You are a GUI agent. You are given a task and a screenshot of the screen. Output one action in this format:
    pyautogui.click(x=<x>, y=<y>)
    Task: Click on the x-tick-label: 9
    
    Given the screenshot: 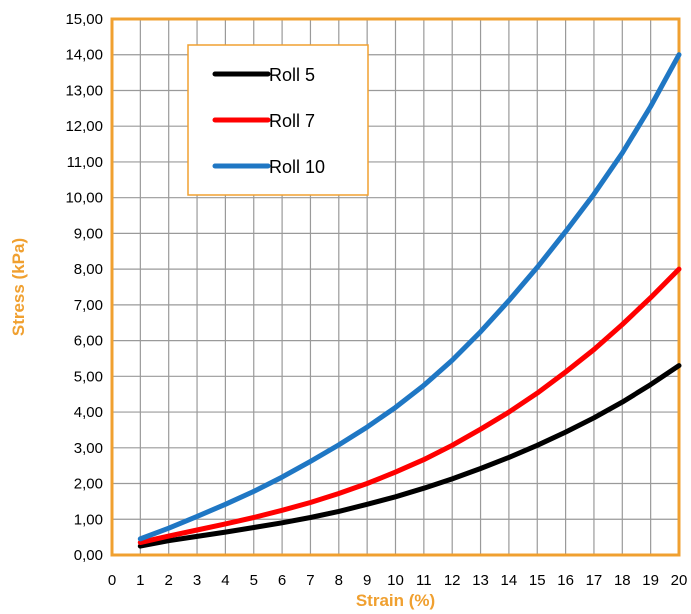 What is the action you would take?
    pyautogui.click(x=367, y=580)
    